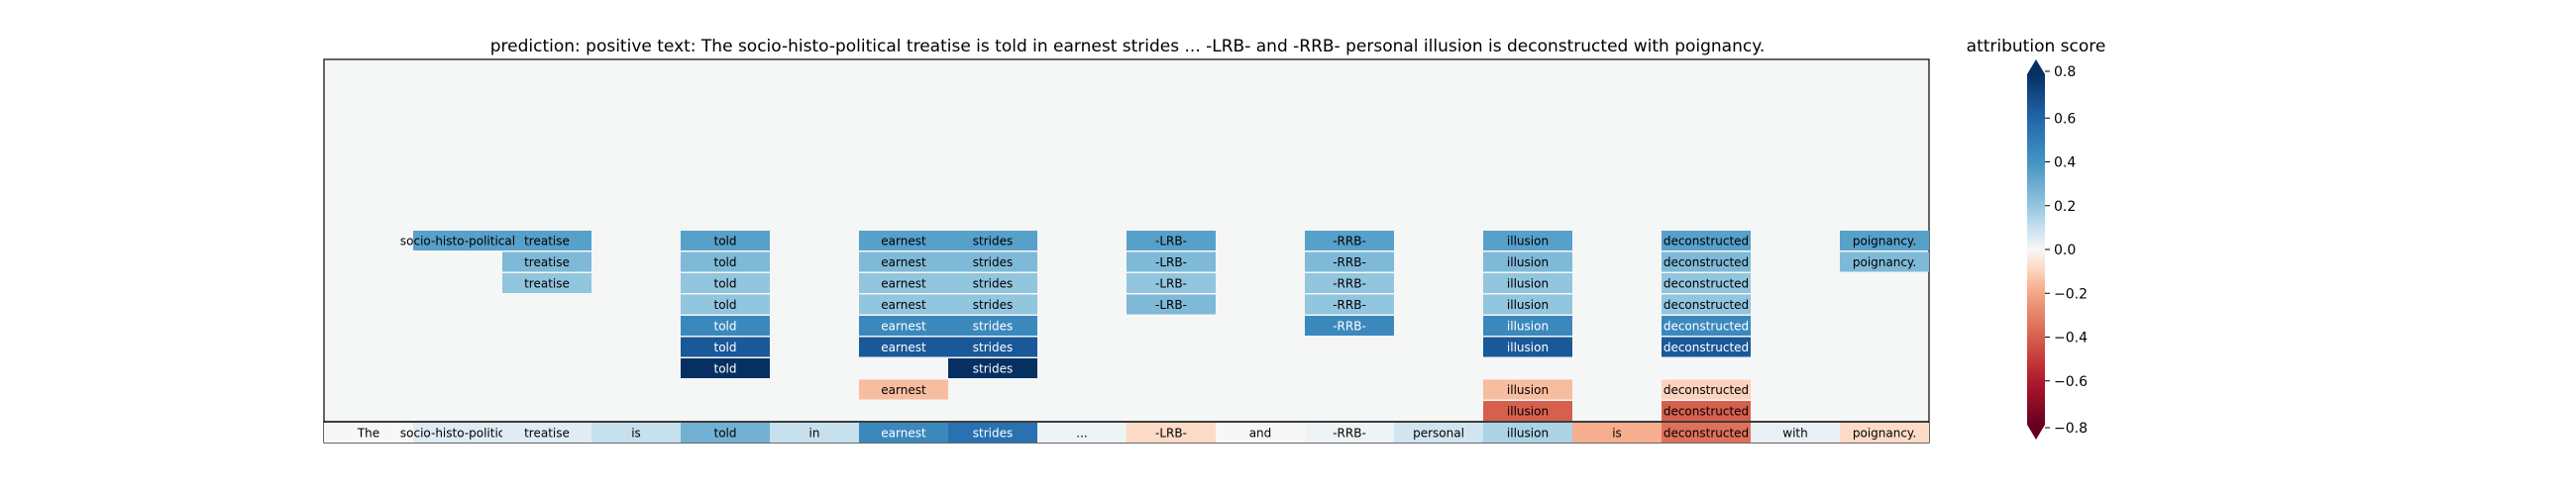  Describe the element at coordinates (993, 262) in the screenshot. I see `span-row-2-token-label: strides` at that location.